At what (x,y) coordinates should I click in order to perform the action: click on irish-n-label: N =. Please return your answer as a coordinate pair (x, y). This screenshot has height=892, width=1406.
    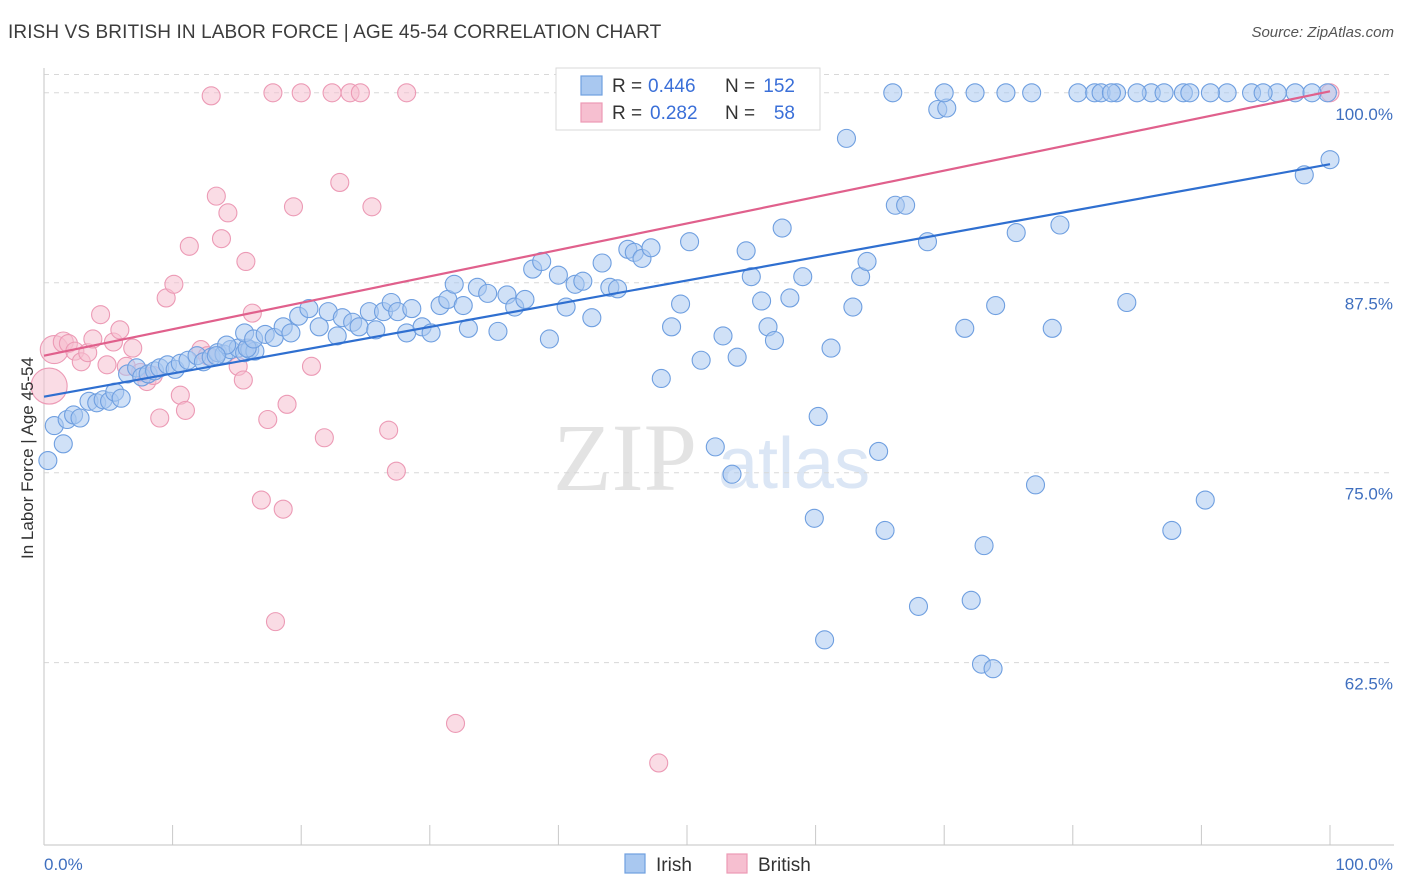
    Looking at the image, I should click on (740, 86).